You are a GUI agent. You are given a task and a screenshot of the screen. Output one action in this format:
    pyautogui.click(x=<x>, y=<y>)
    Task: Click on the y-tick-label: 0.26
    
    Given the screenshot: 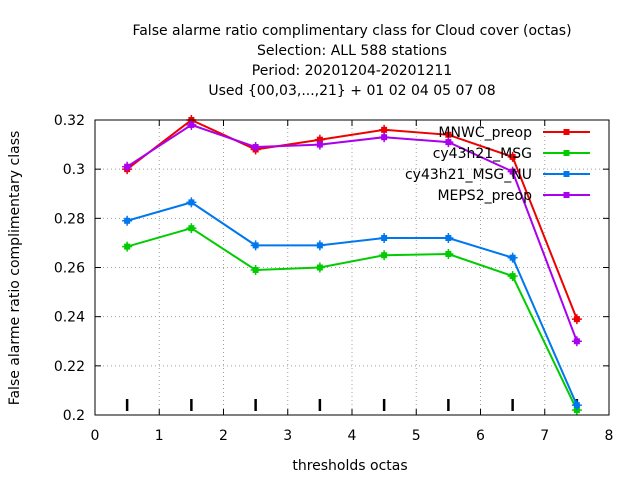 What is the action you would take?
    pyautogui.click(x=69, y=269)
    